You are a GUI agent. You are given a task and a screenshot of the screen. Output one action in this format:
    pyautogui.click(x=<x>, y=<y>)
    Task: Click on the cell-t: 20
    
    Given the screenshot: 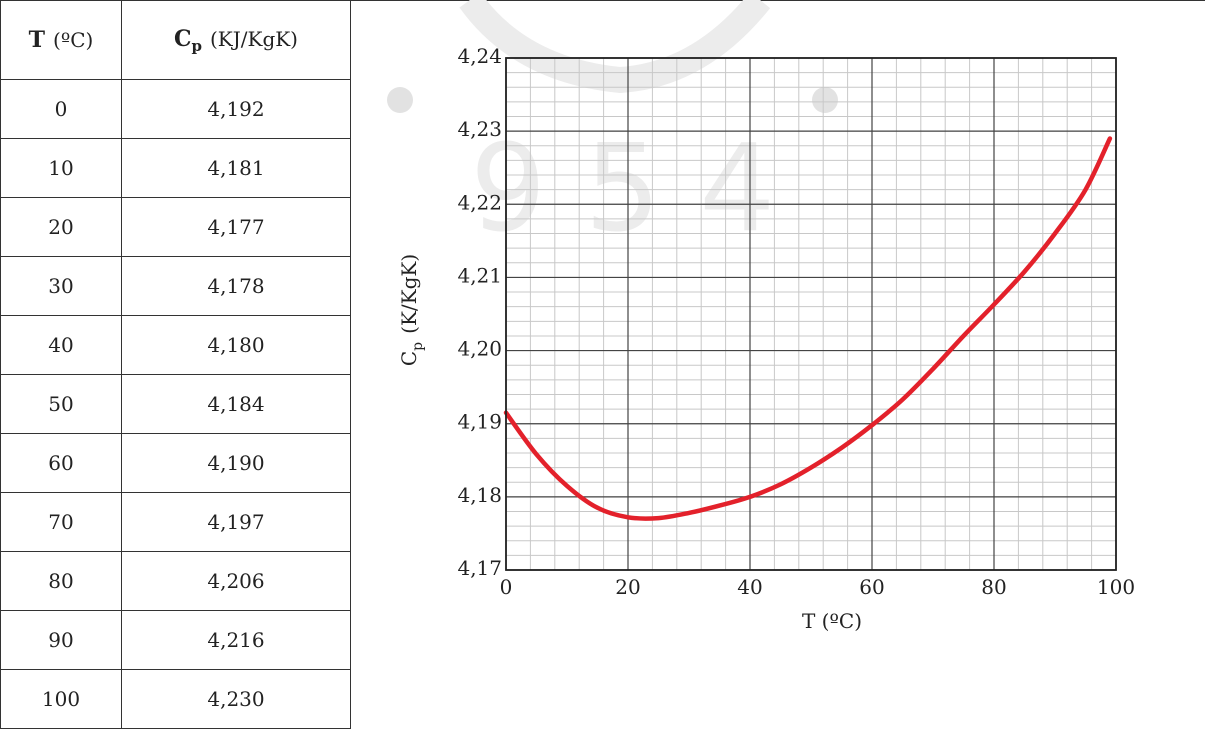 What is the action you would take?
    pyautogui.click(x=61, y=227)
    